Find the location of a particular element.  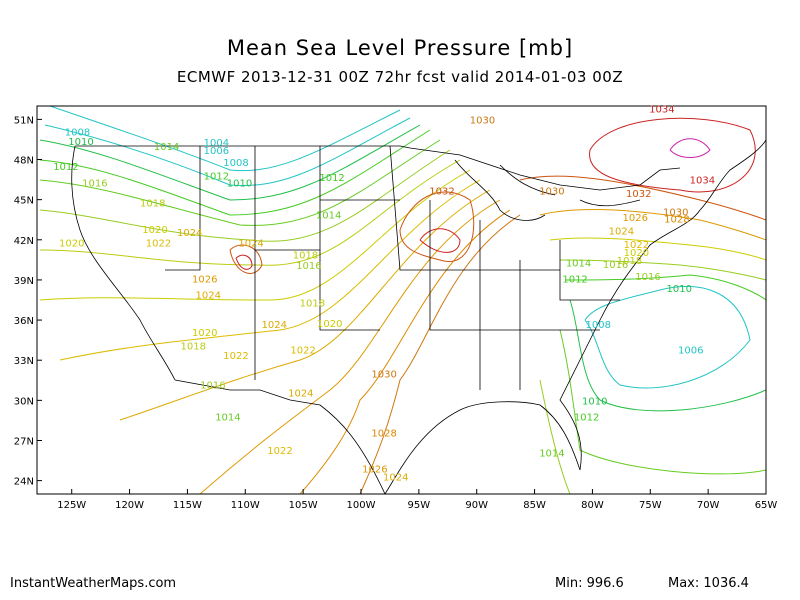

max-pressure: Max: 1036.4 is located at coordinates (708, 583).